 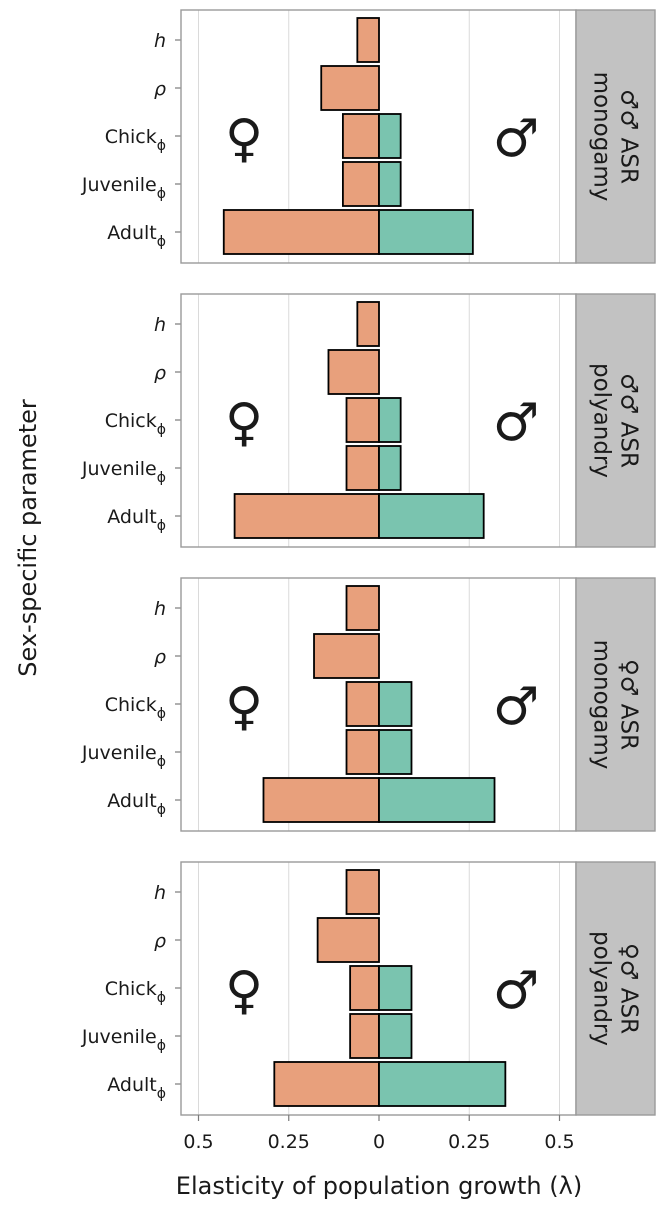 I want to click on x-axis-title: Elasticity of population growth (λ), so click(x=379, y=1186).